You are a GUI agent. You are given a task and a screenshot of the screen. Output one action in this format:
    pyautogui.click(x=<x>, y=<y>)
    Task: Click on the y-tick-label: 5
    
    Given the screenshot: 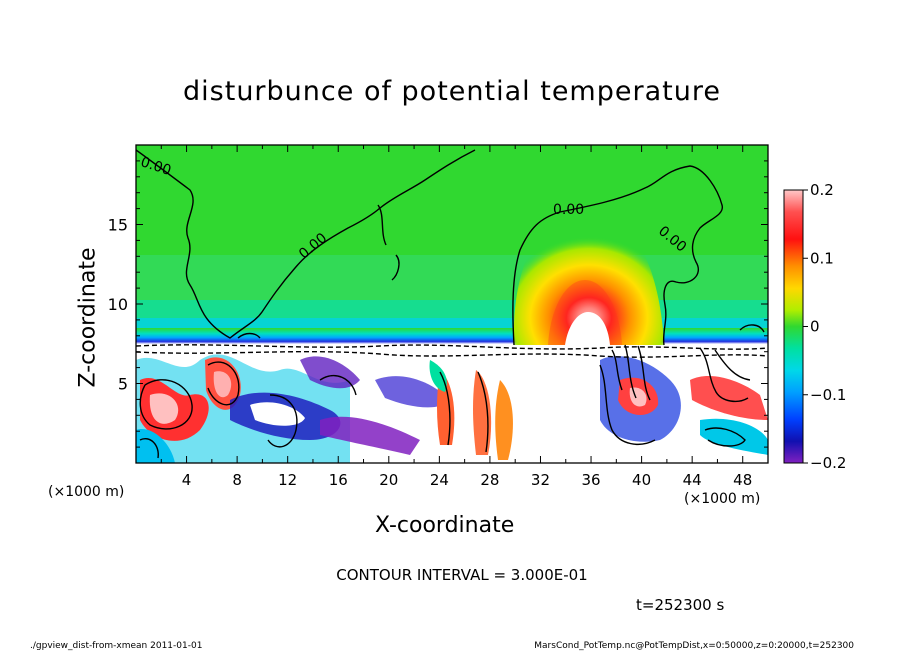 What is the action you would take?
    pyautogui.click(x=123, y=384)
    